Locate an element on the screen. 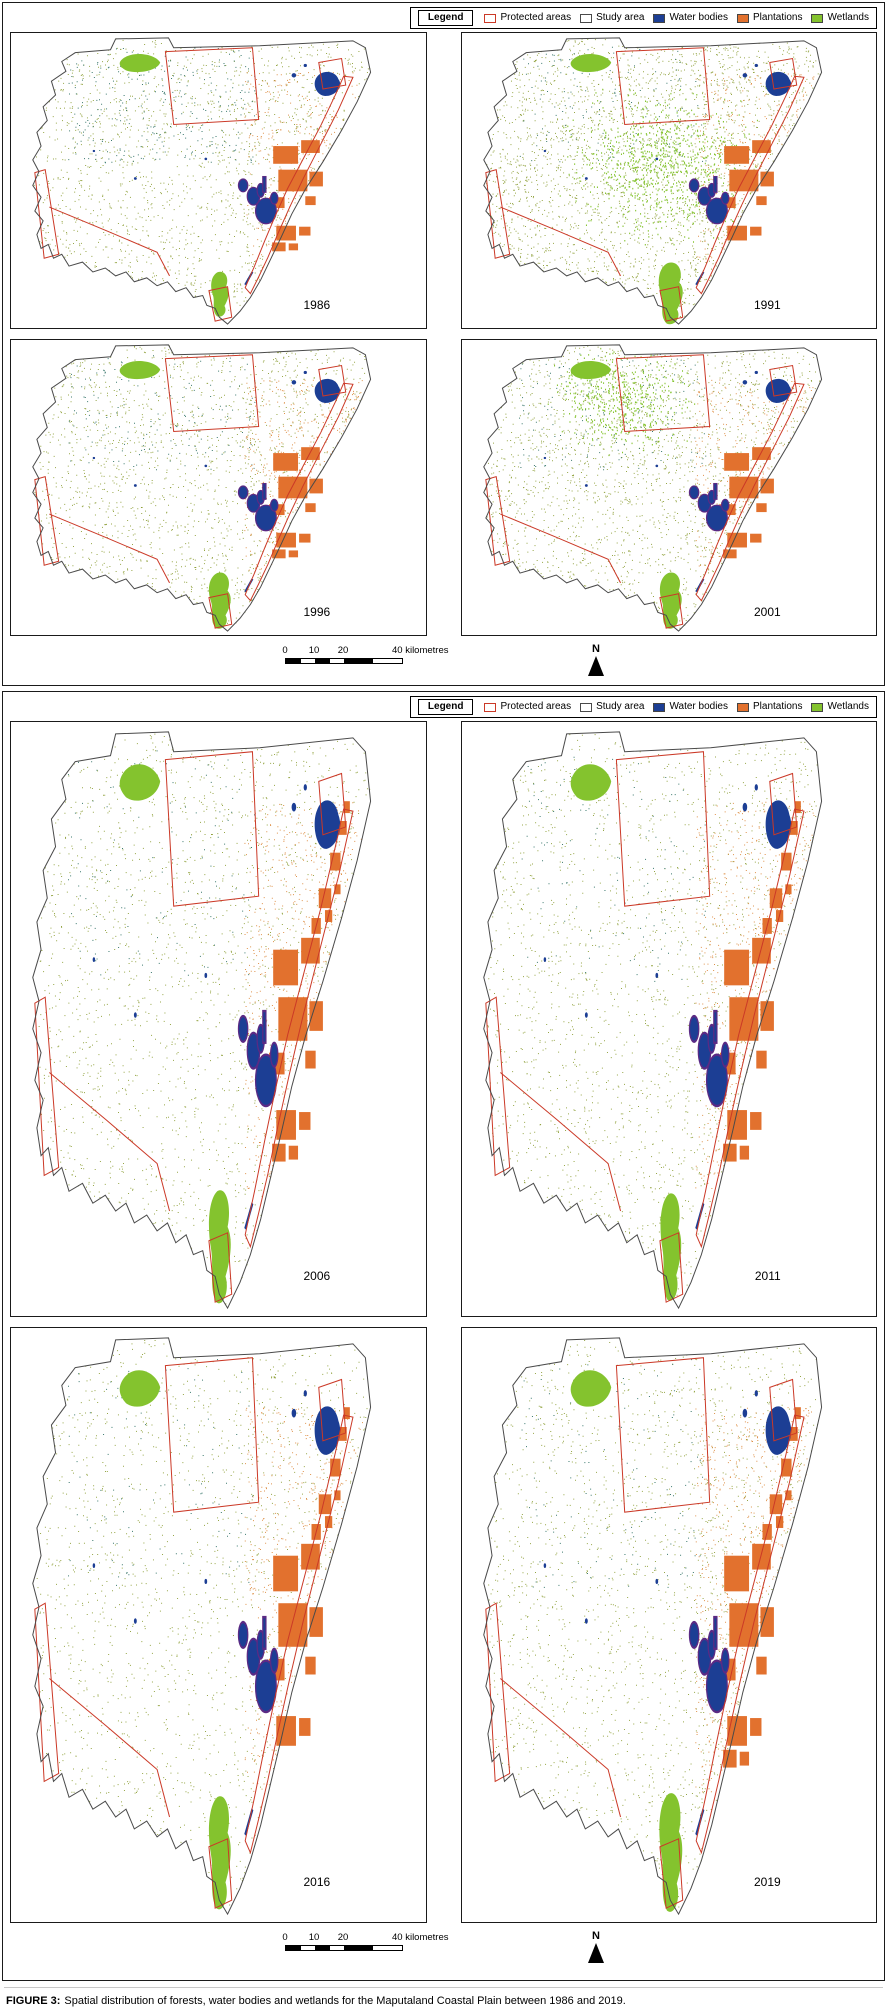 The height and width of the screenshot is (2015, 887). map-canvas-2019 is located at coordinates (669, 1625).